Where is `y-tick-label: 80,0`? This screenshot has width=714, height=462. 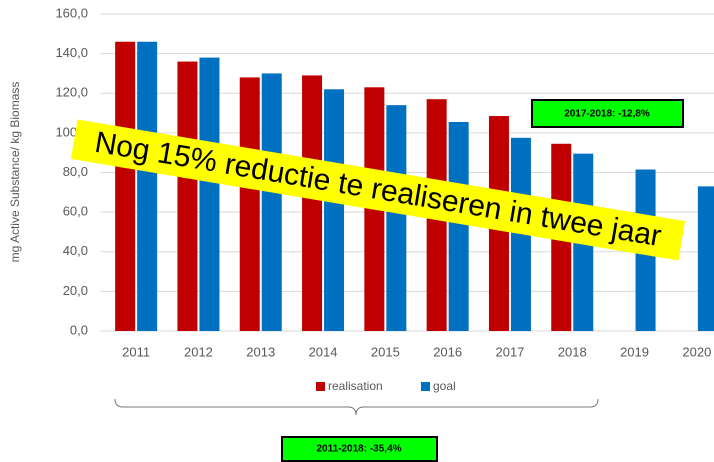
y-tick-label: 80,0 is located at coordinates (75, 171).